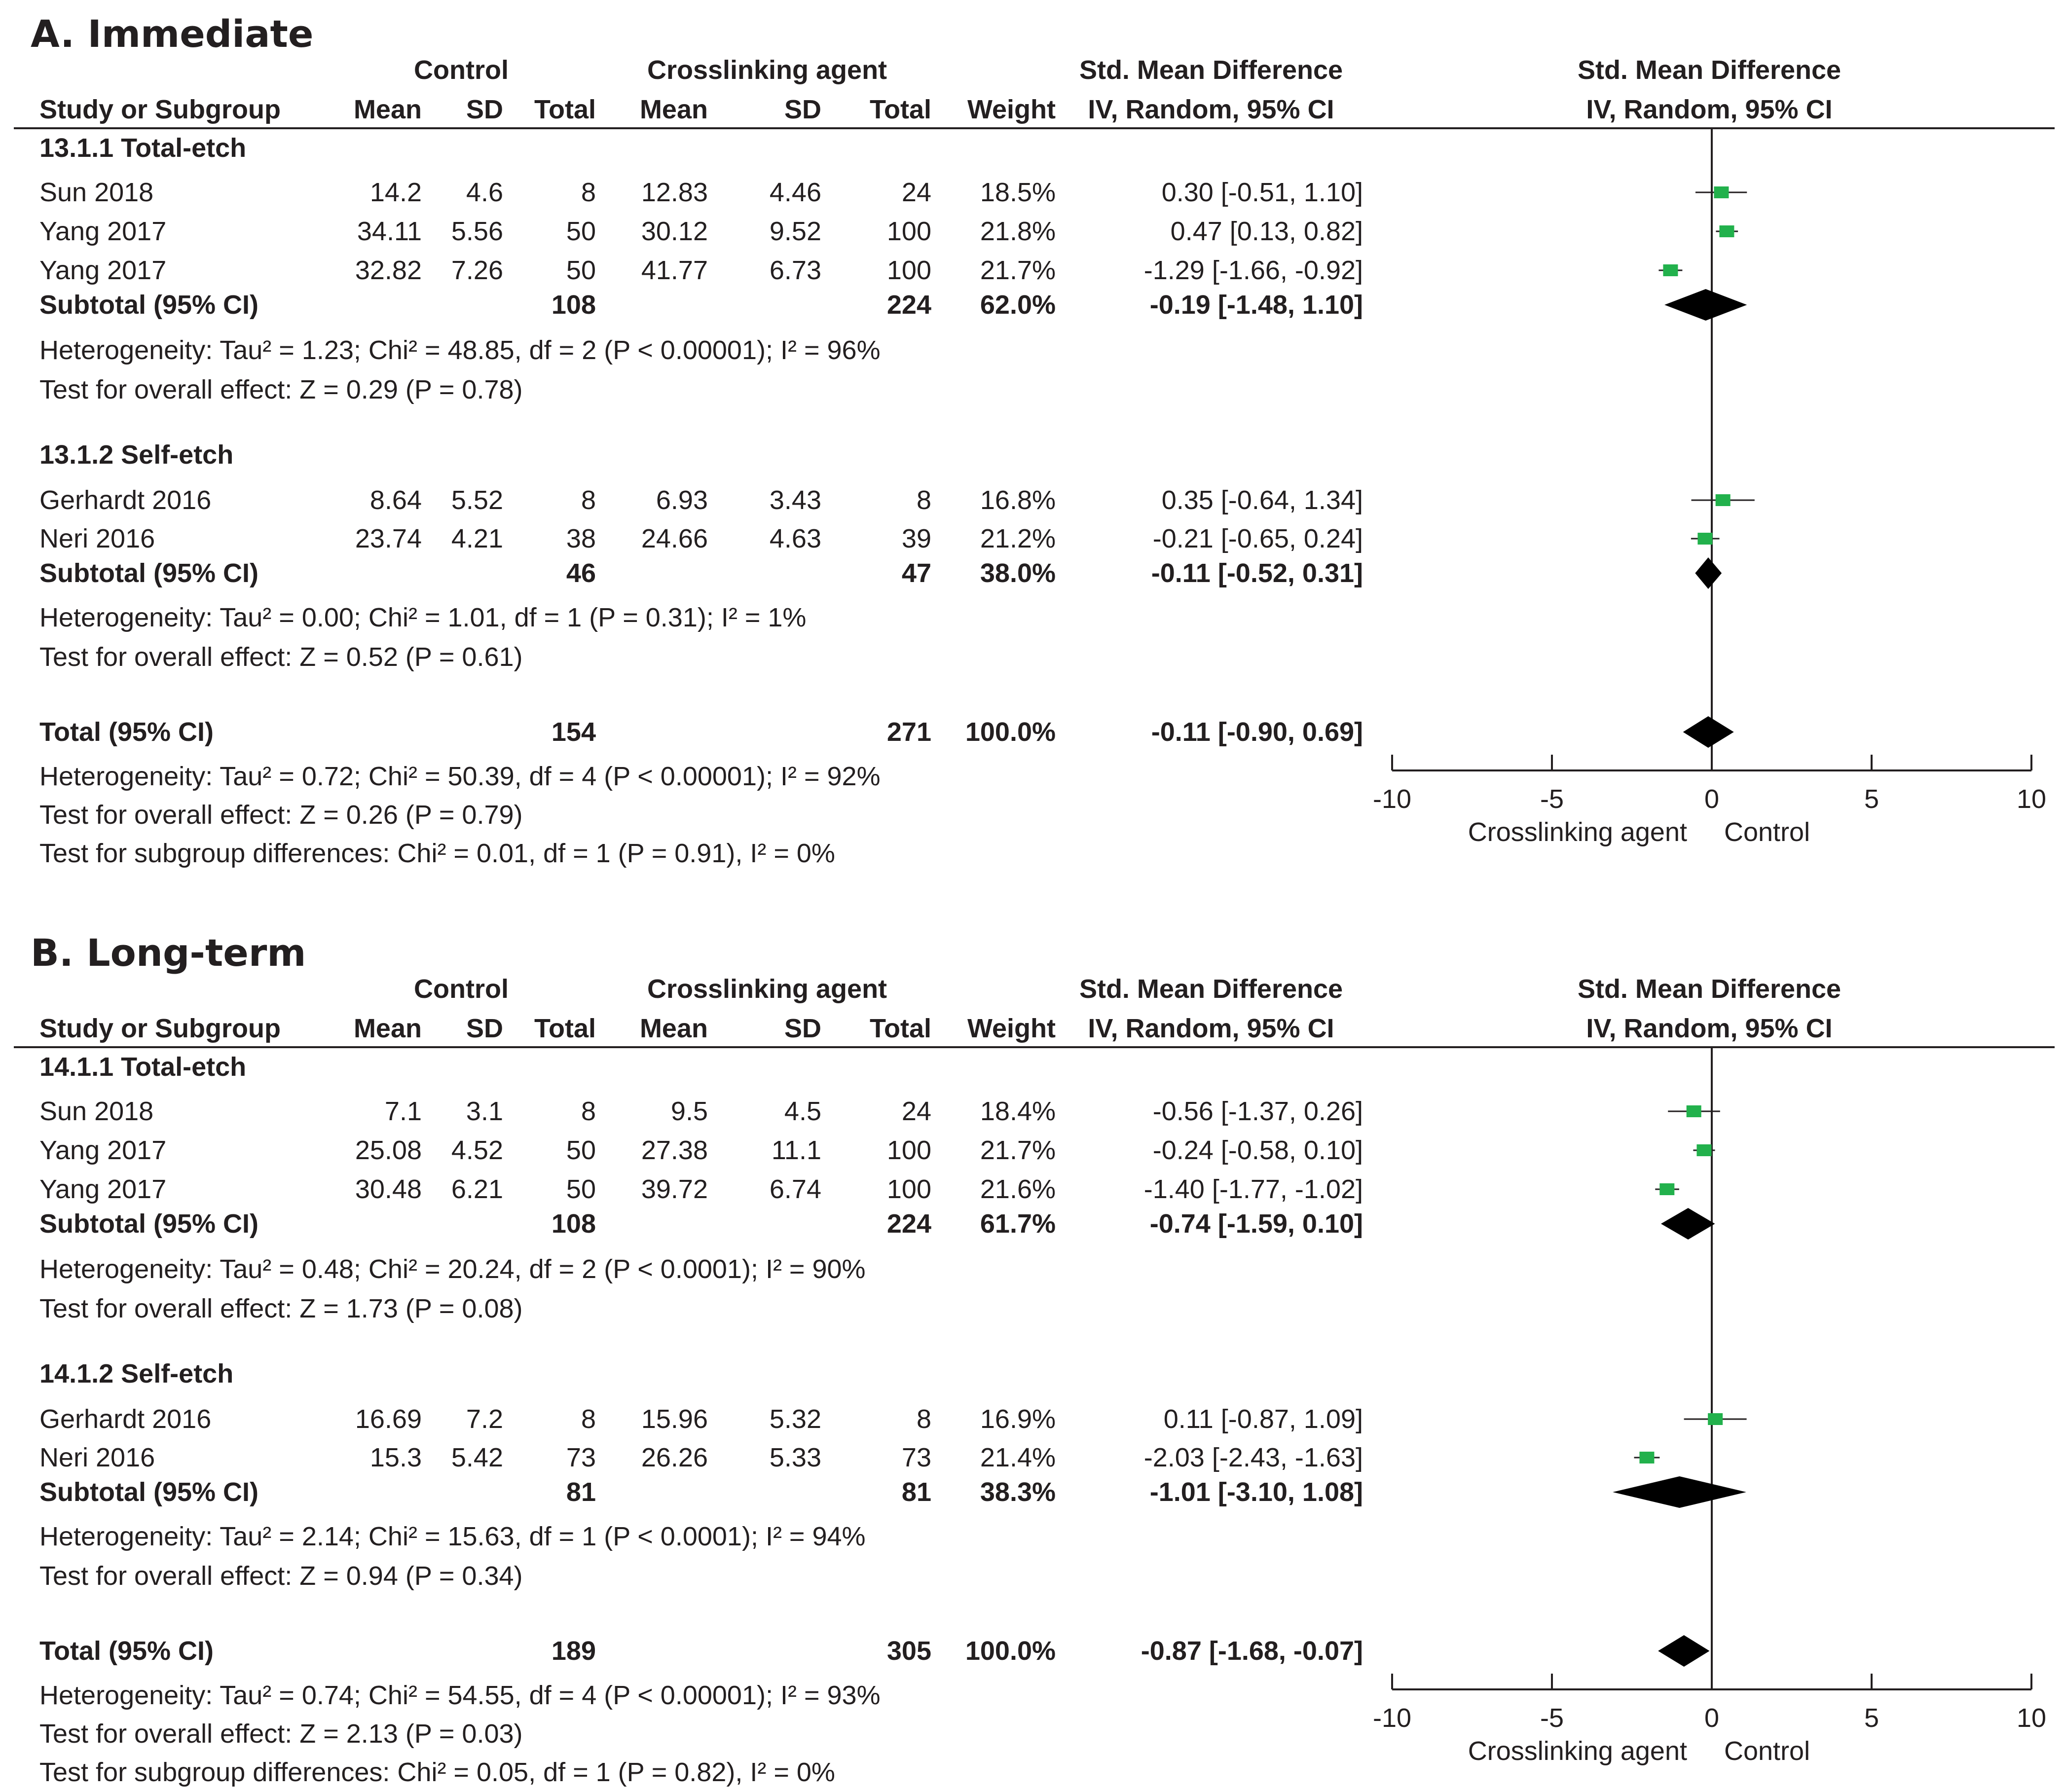 The image size is (2063, 1792). Describe the element at coordinates (388, 1028) in the screenshot. I see `header-mean-control: Mean` at that location.